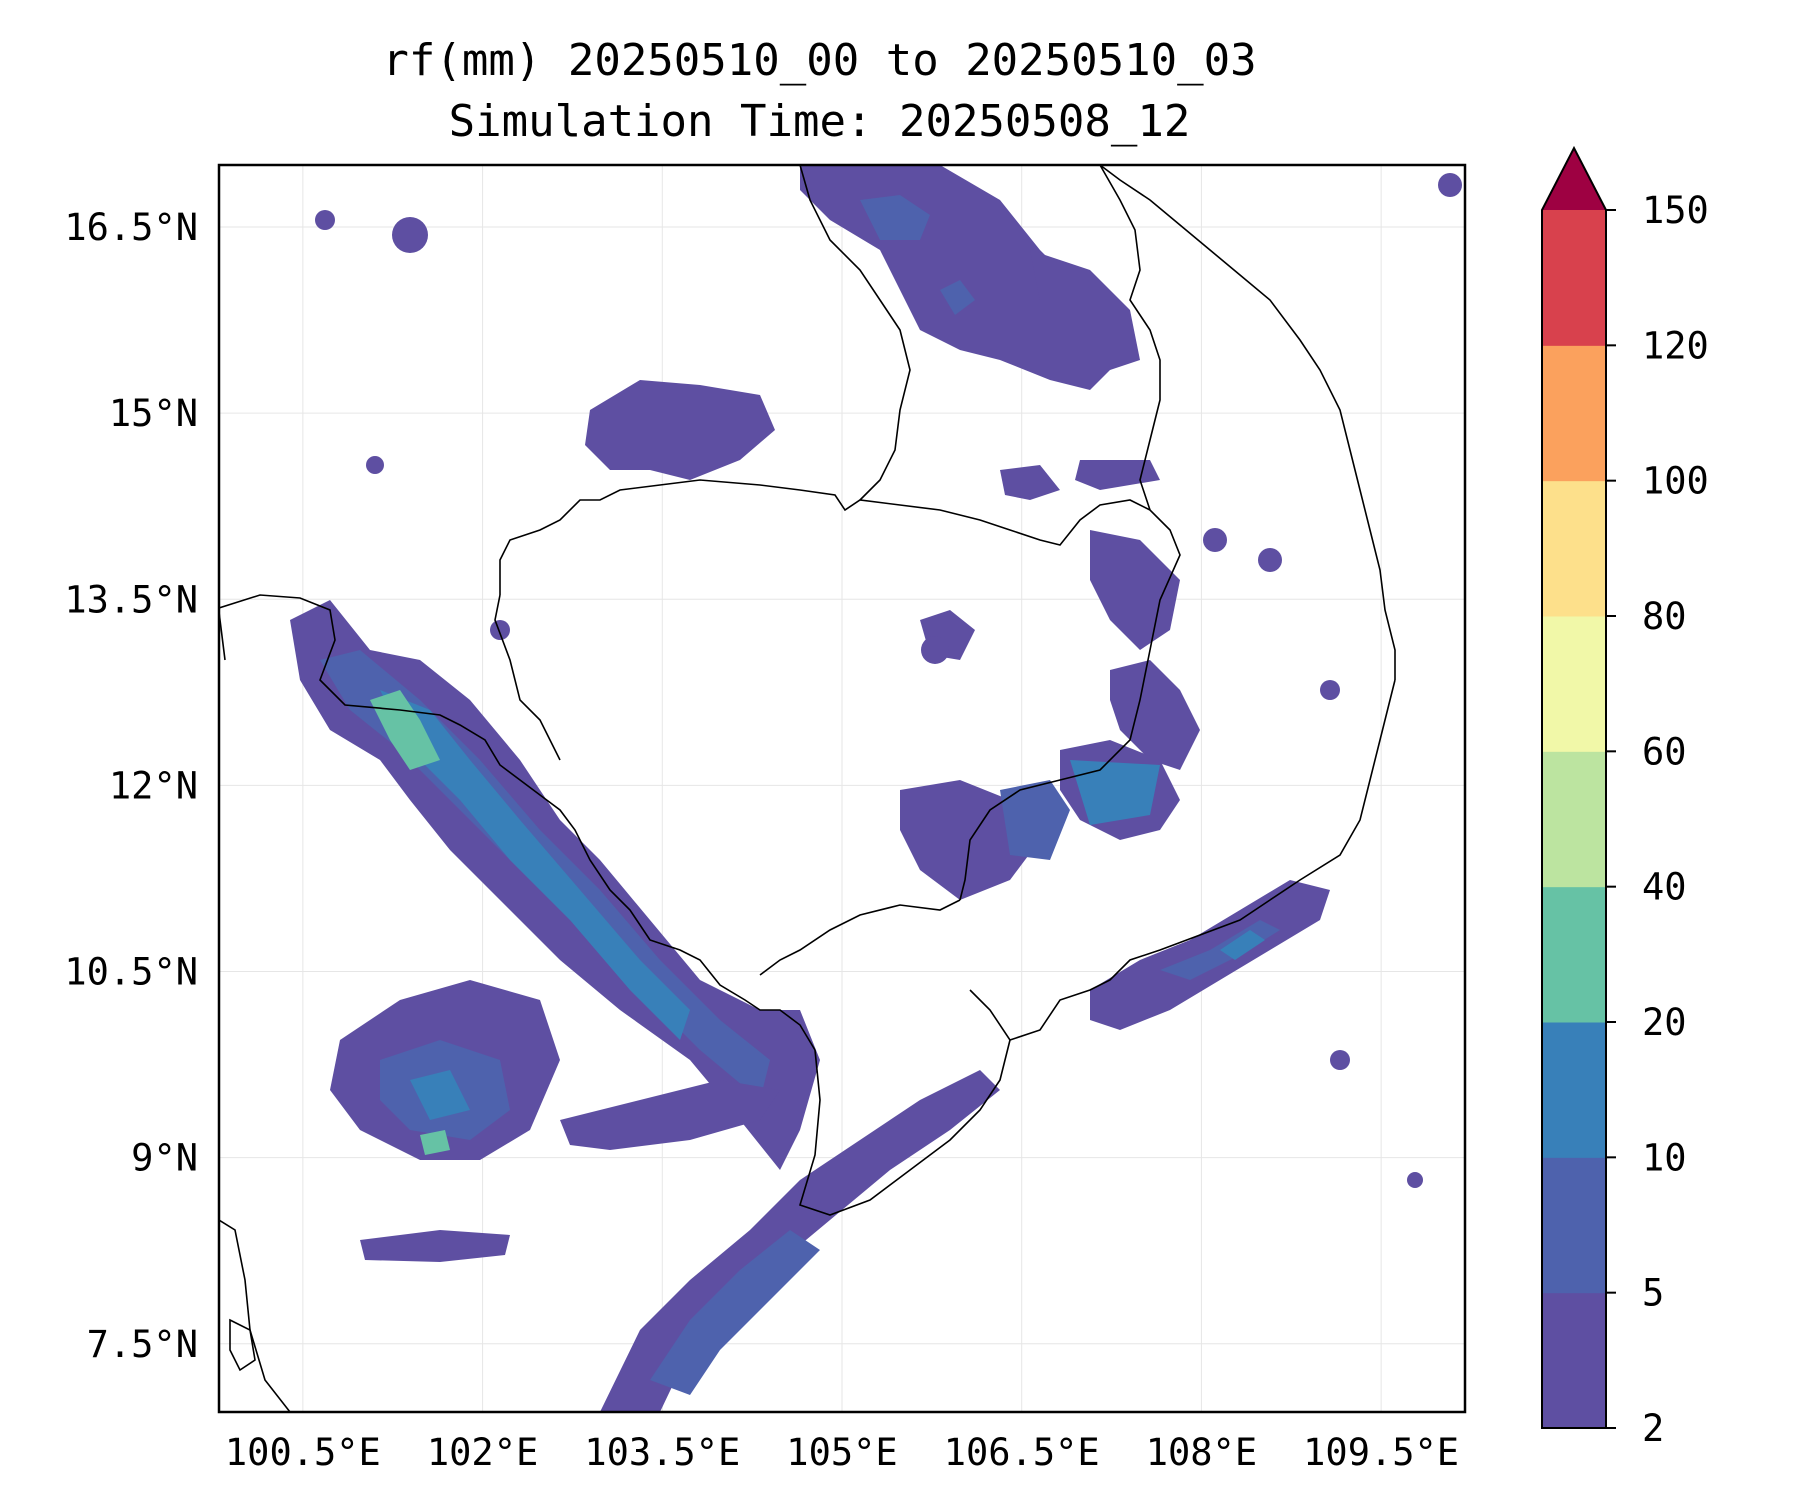 The image size is (1800, 1500). What do you see at coordinates (1664, 1022) in the screenshot?
I see `colorbar-tick-label: 20` at bounding box center [1664, 1022].